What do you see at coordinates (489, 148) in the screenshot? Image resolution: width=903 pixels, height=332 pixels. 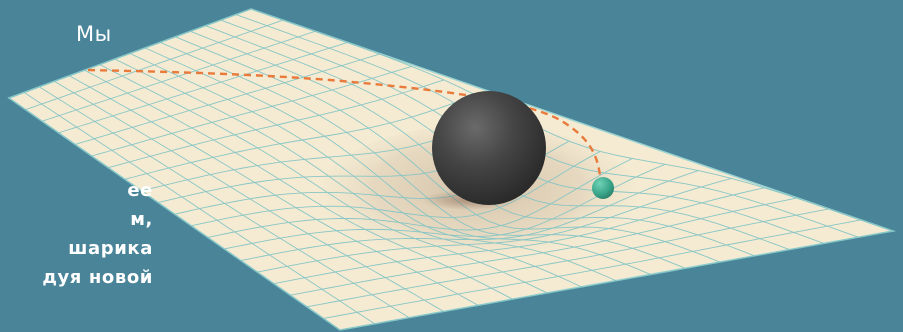 I see `massive-ball` at bounding box center [489, 148].